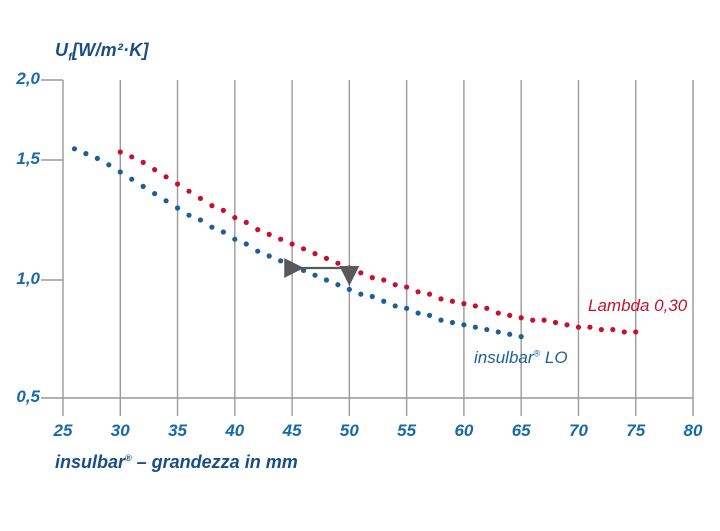  I want to click on x-axis-tick-label: 65, so click(521, 430).